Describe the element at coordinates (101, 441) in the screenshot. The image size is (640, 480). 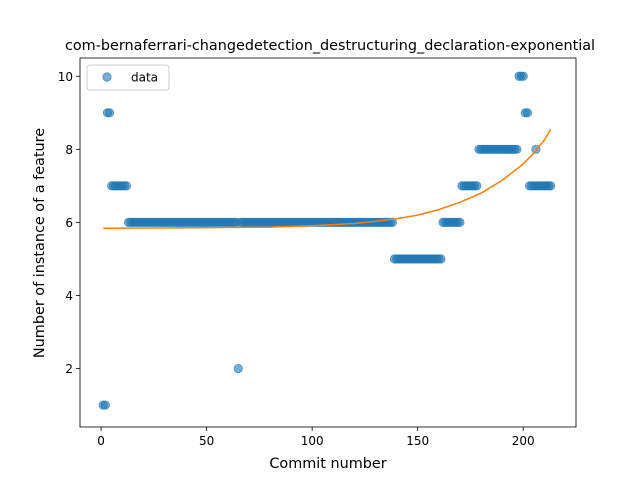
I see `x-tick-label: 0` at that location.